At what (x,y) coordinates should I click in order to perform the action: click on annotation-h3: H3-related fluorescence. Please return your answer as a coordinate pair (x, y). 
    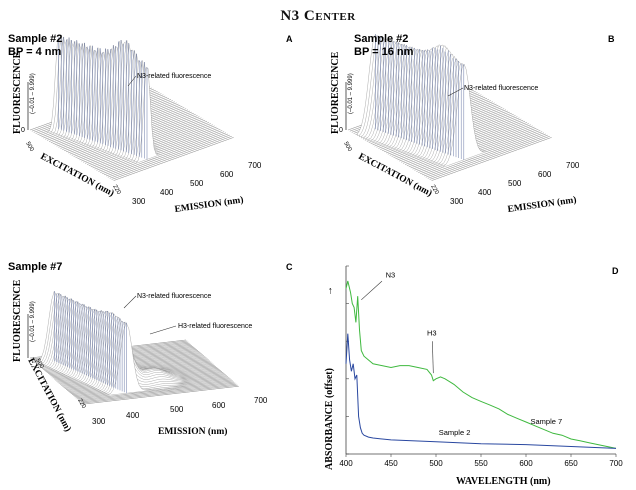
    Looking at the image, I should click on (215, 326).